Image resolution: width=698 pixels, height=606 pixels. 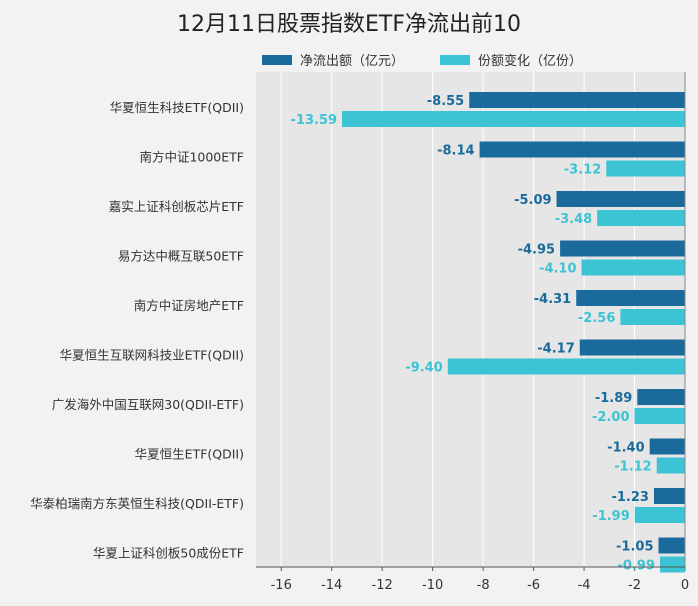 What do you see at coordinates (483, 585) in the screenshot?
I see `x-tick-label: -8` at bounding box center [483, 585].